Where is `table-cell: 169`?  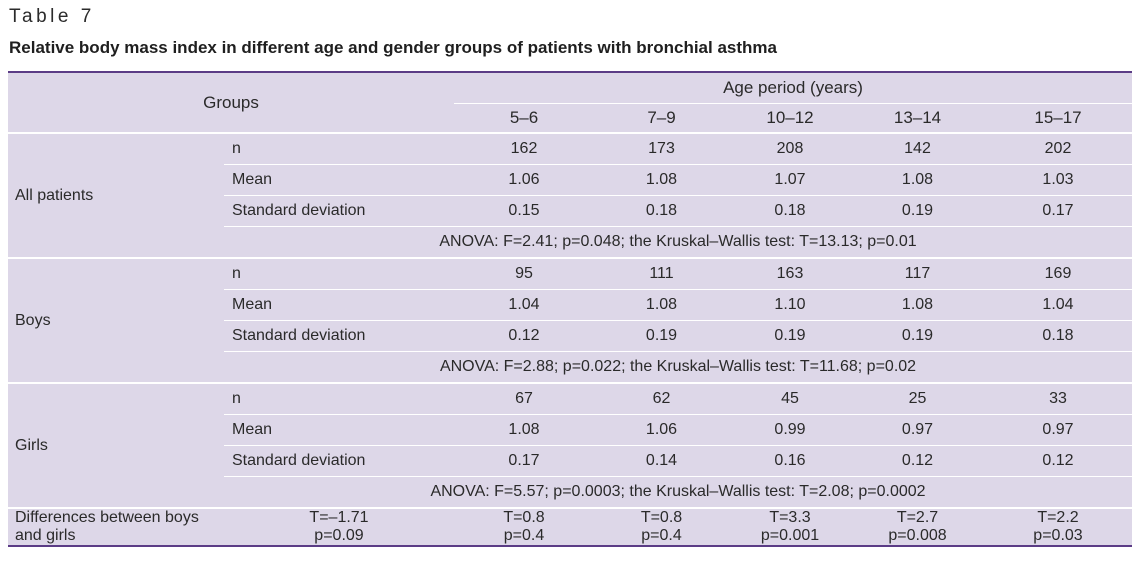 table-cell: 169 is located at coordinates (1058, 273).